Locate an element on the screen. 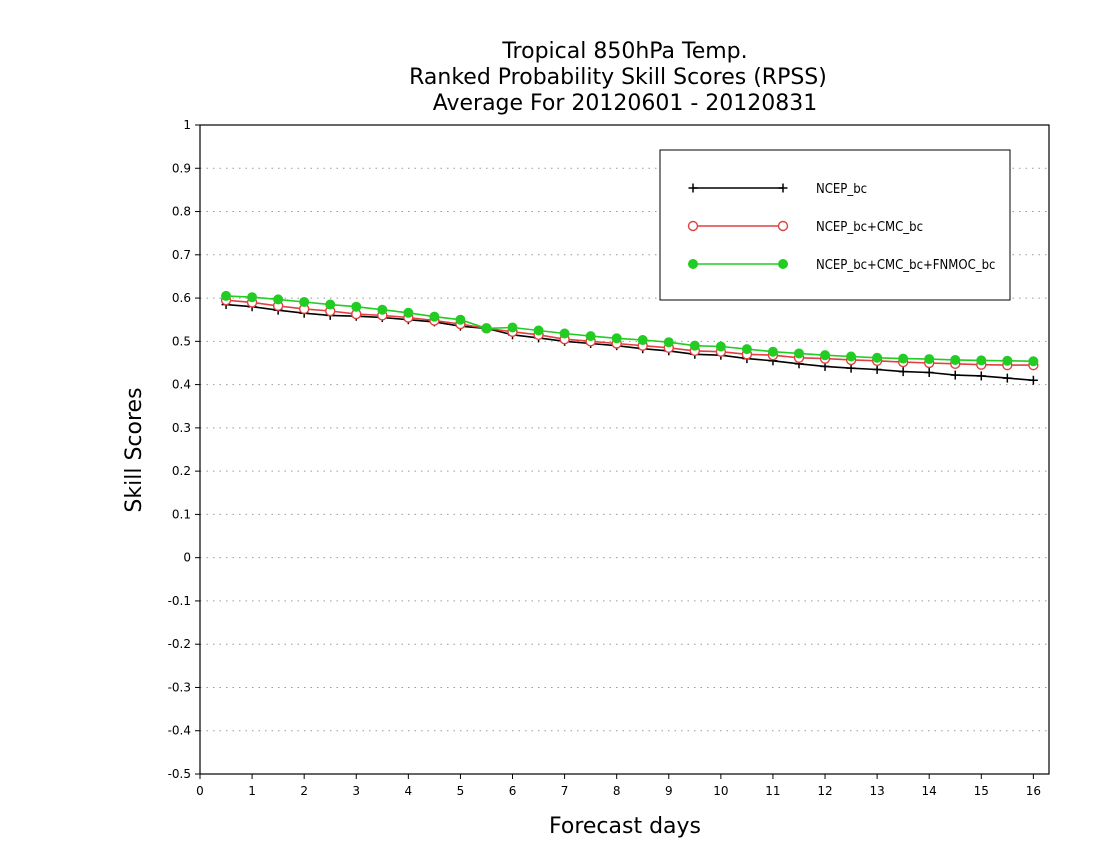 This screenshot has height=850, width=1100. x-tick-label: 6 is located at coordinates (513, 791).